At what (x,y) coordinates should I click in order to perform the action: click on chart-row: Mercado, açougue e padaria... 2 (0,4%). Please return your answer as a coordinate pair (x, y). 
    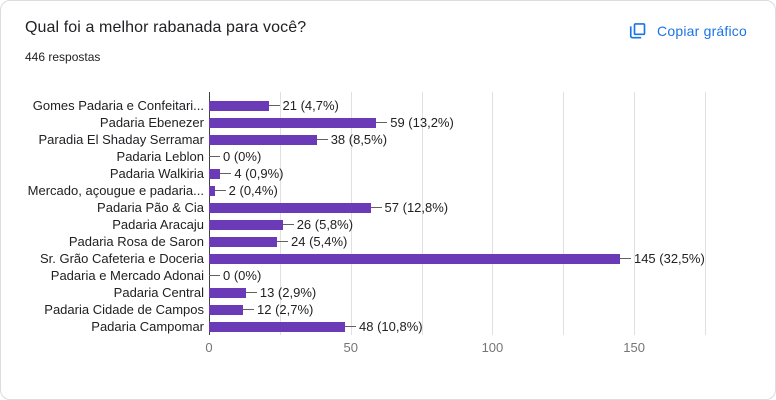
    Looking at the image, I should click on (388, 190).